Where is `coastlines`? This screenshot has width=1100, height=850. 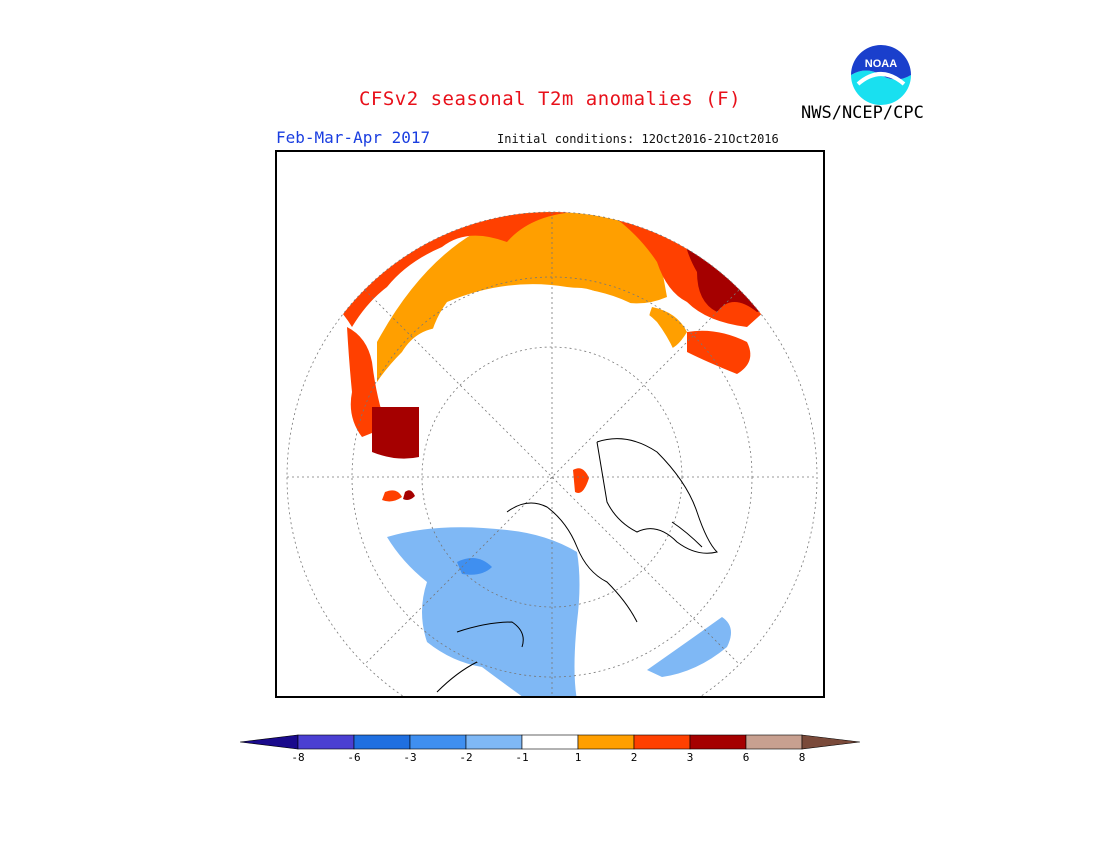 coastlines is located at coordinates (577, 565).